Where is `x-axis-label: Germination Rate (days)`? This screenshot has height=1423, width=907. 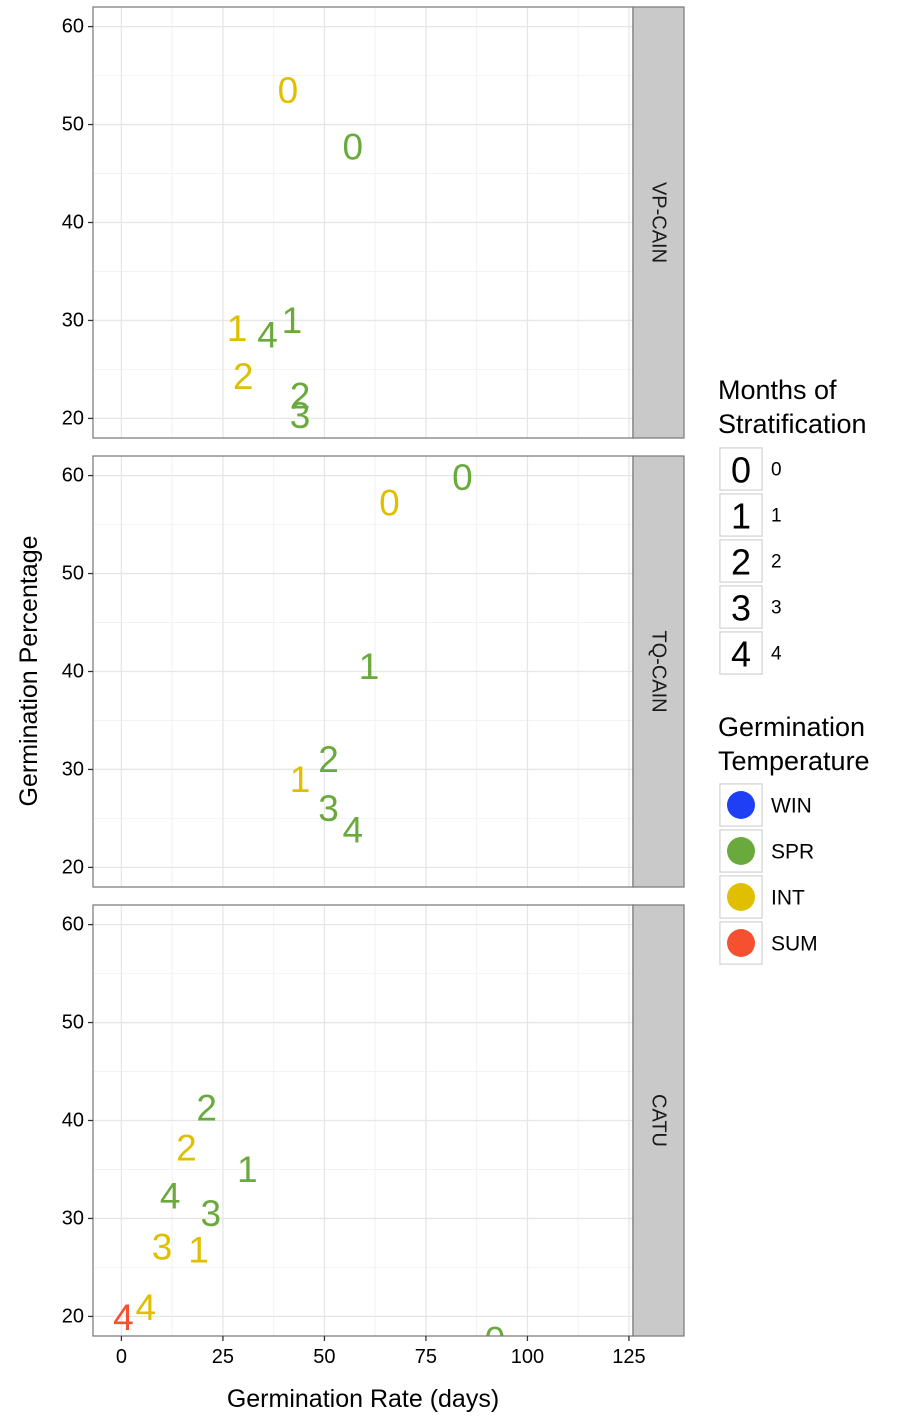 x-axis-label: Germination Rate (days) is located at coordinates (363, 1399).